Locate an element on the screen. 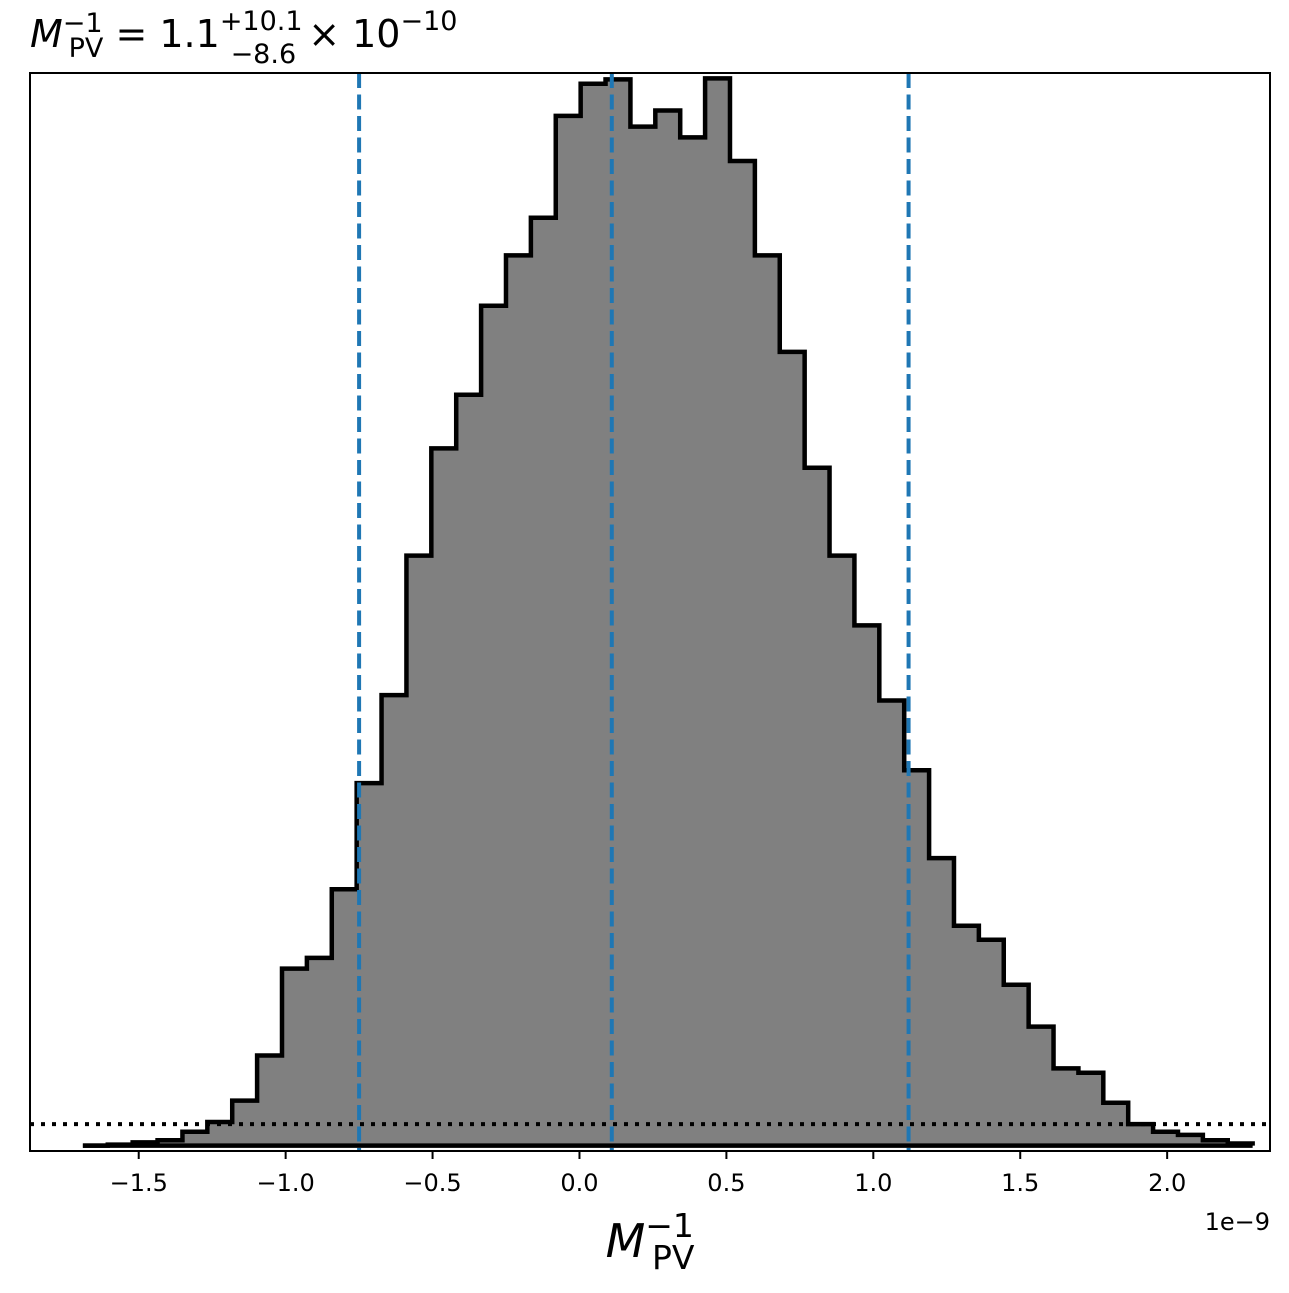 Image resolution: width=1289 pixels, height=1293 pixels. x-tick-label: −1.5 is located at coordinates (139, 1183).